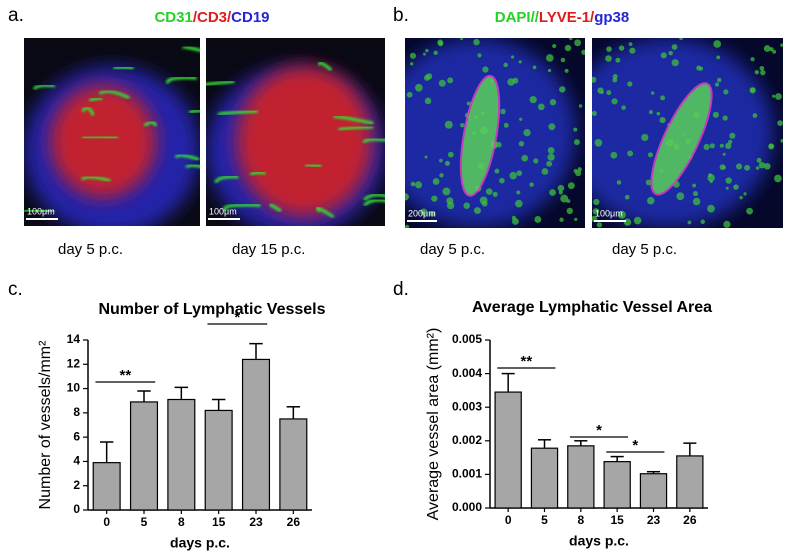 This screenshot has height=557, width=800. What do you see at coordinates (16, 15) in the screenshot?
I see `panel-label: a.` at bounding box center [16, 15].